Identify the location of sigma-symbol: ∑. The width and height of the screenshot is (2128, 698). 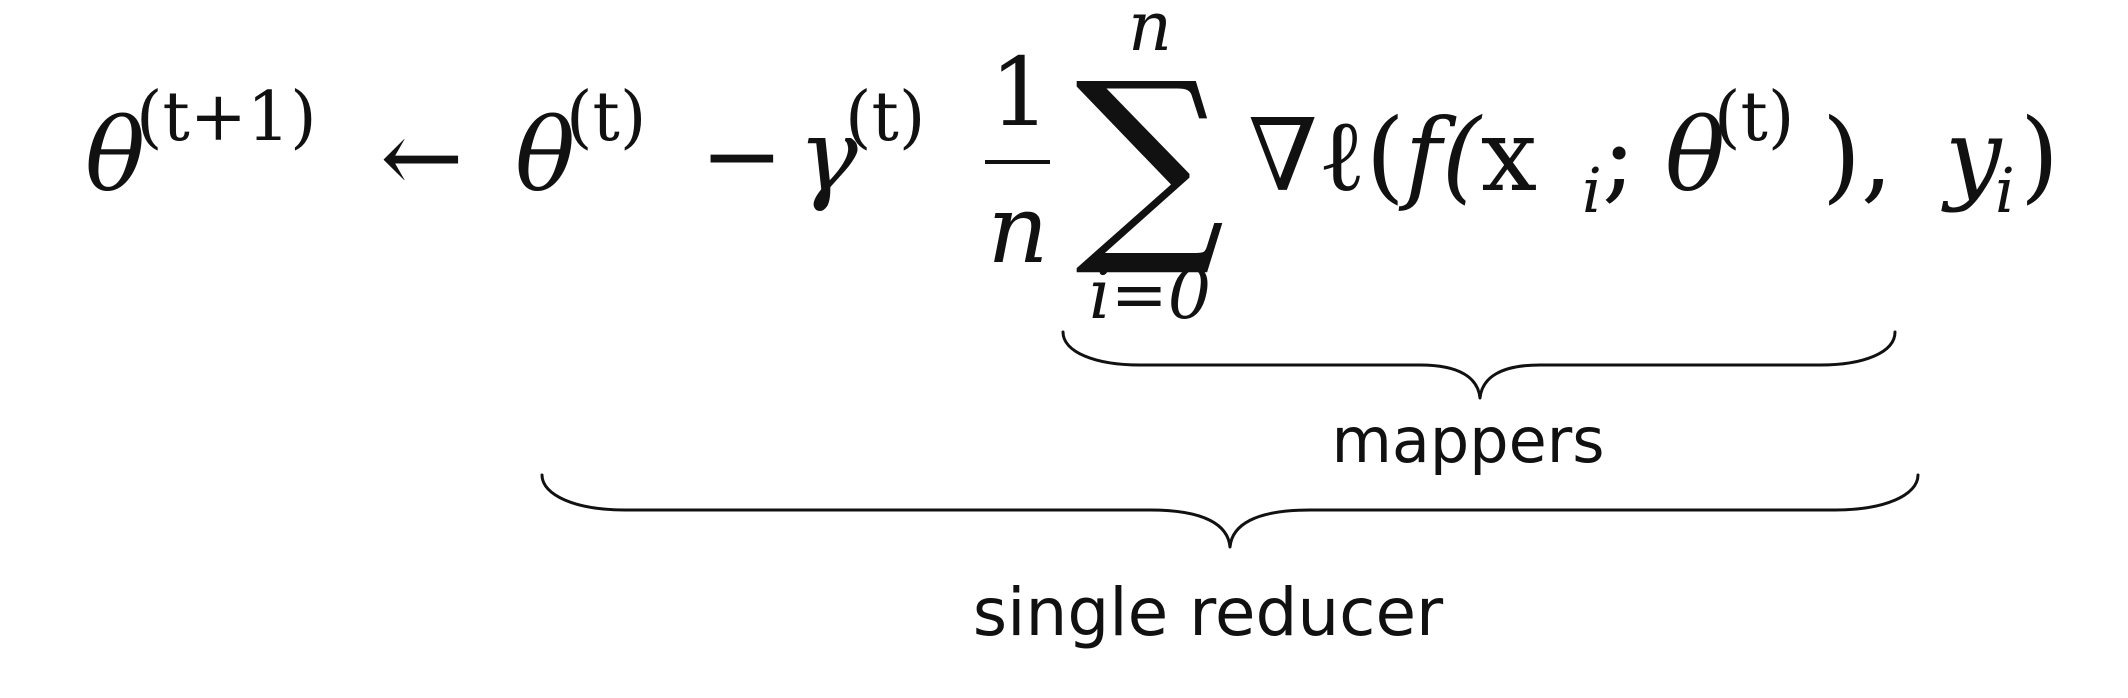
(1150, 159).